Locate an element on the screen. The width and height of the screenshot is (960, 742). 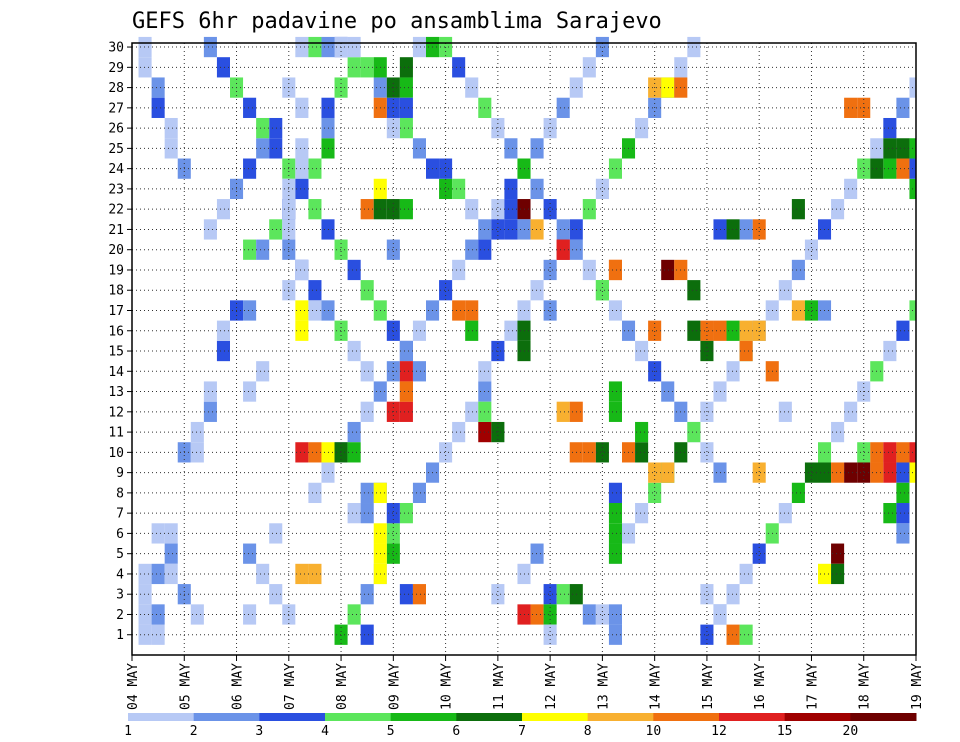
x-tick-label: 10 MAY is located at coordinates (447, 686).